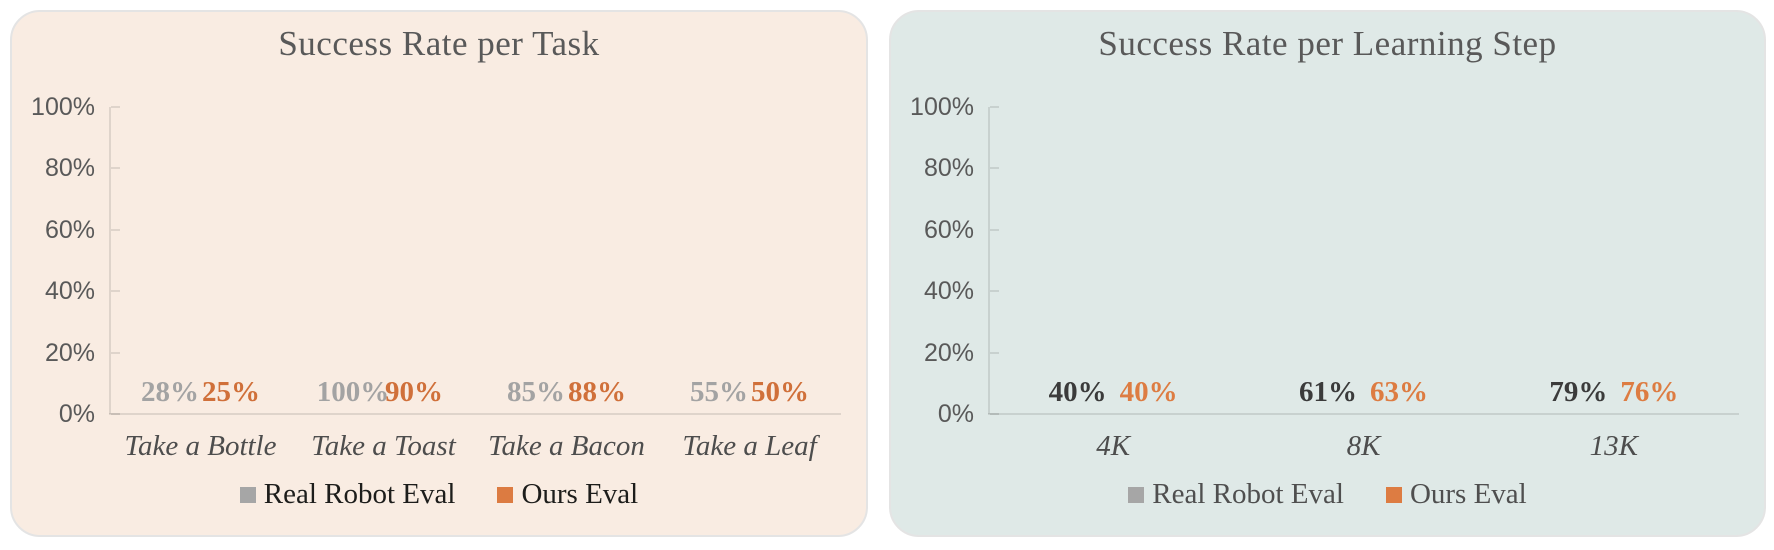  What do you see at coordinates (383, 446) in the screenshot?
I see `x-axis-category-label: Take a Toast` at bounding box center [383, 446].